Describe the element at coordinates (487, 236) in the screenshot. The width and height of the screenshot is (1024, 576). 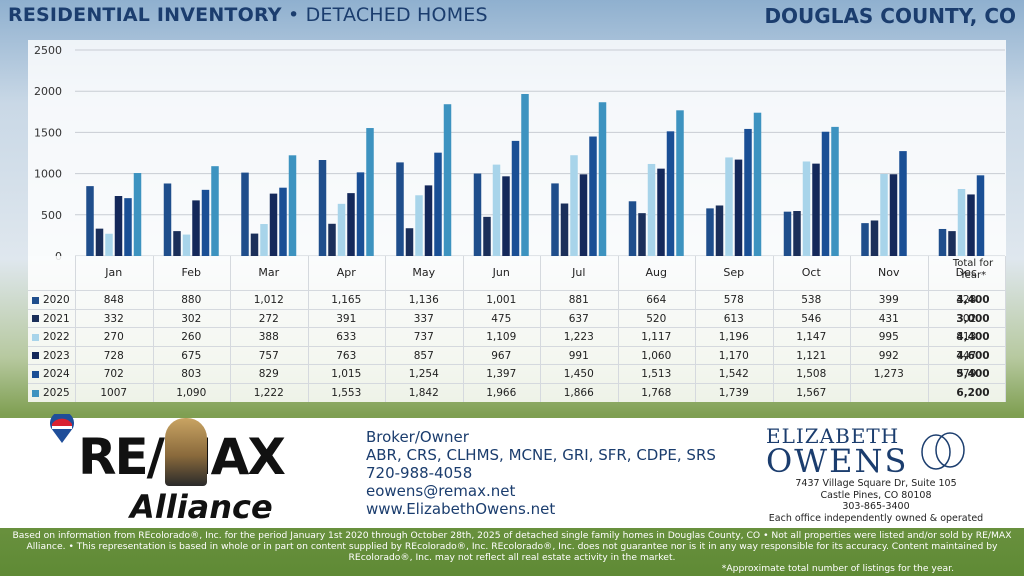
I see `bar-2021-Jun` at that location.